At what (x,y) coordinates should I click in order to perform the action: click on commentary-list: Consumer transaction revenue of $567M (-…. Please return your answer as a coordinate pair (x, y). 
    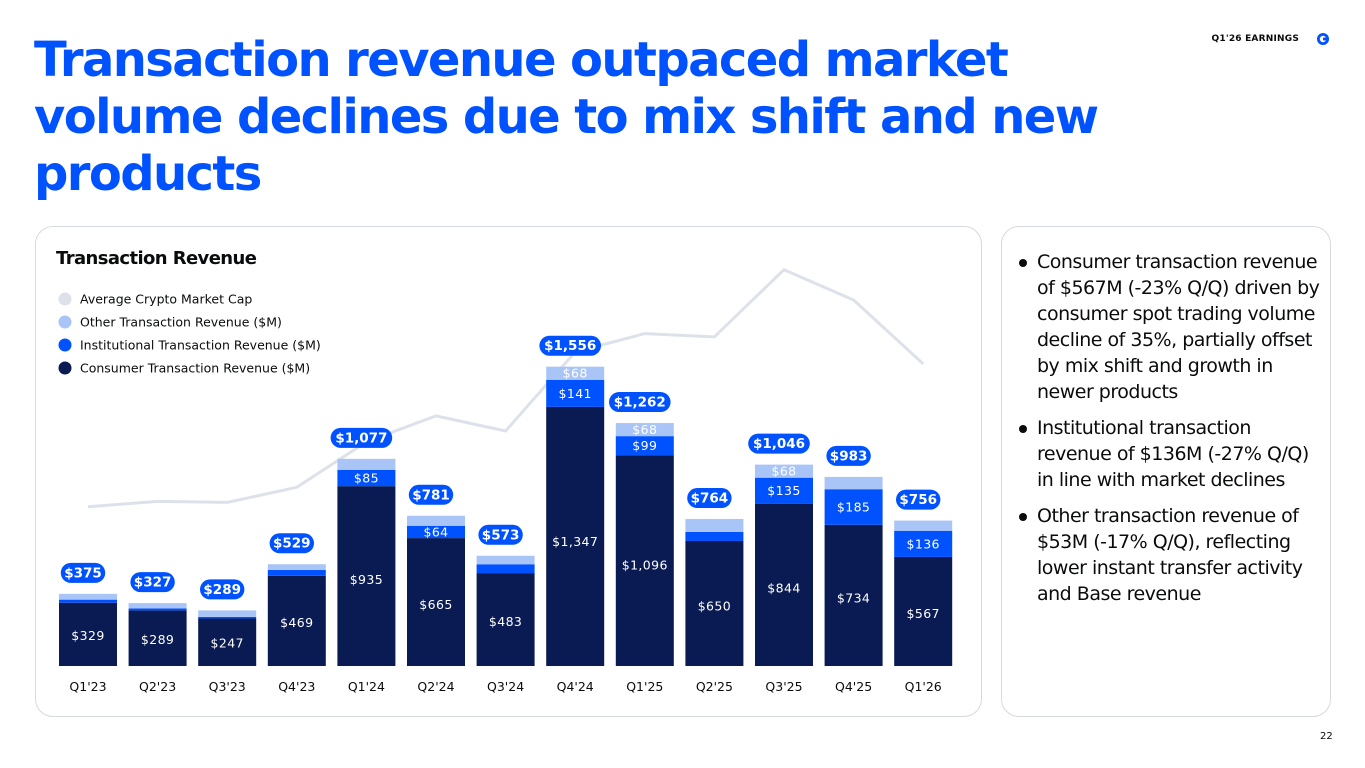
    Looking at the image, I should click on (1170, 433).